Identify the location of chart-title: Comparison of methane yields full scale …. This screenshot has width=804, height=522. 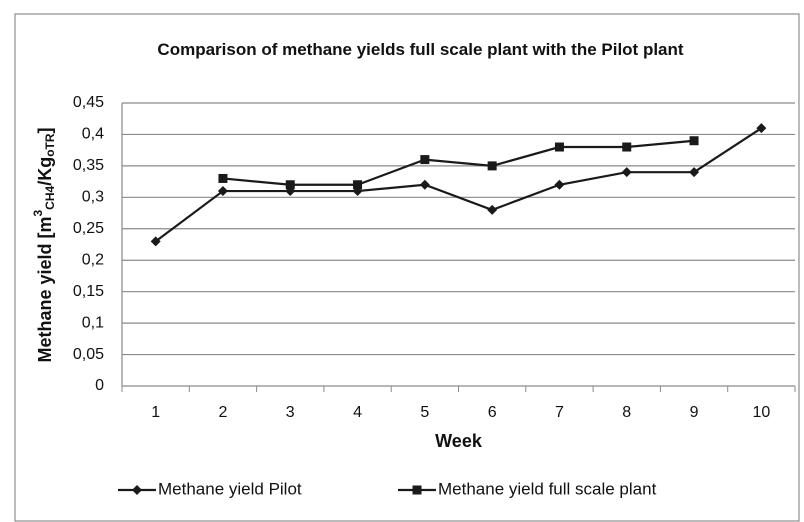
(420, 49).